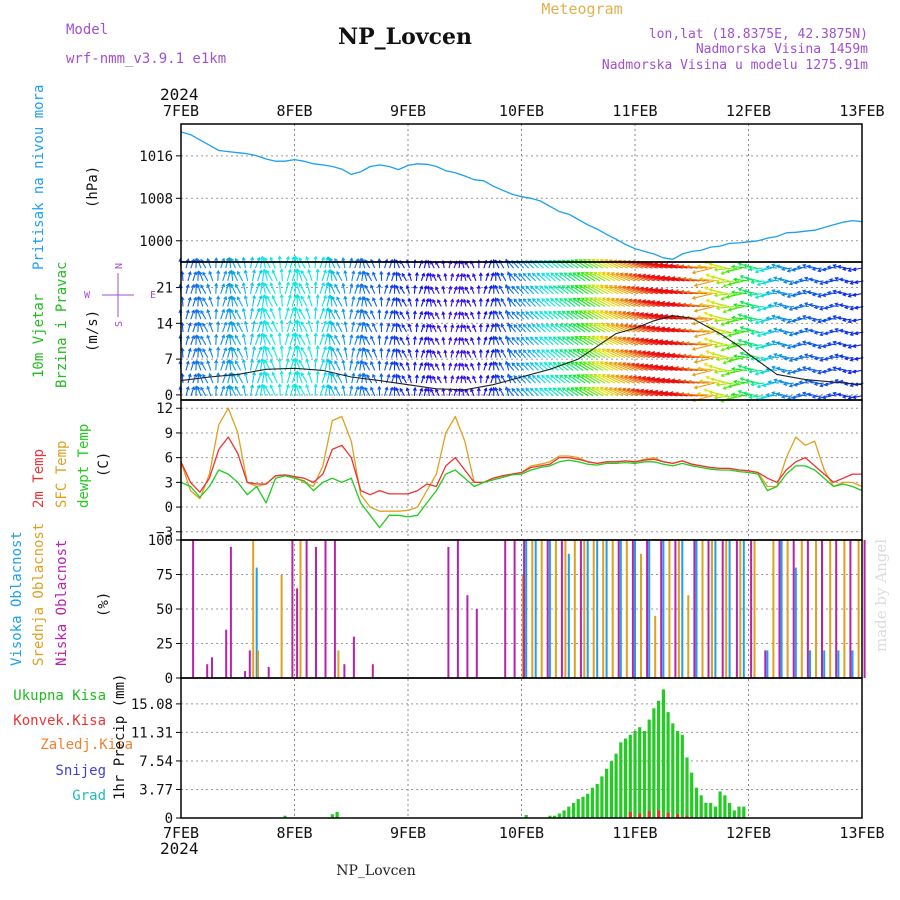  Describe the element at coordinates (39, 478) in the screenshot. I see `temp2m-label: 2m Temp` at that location.